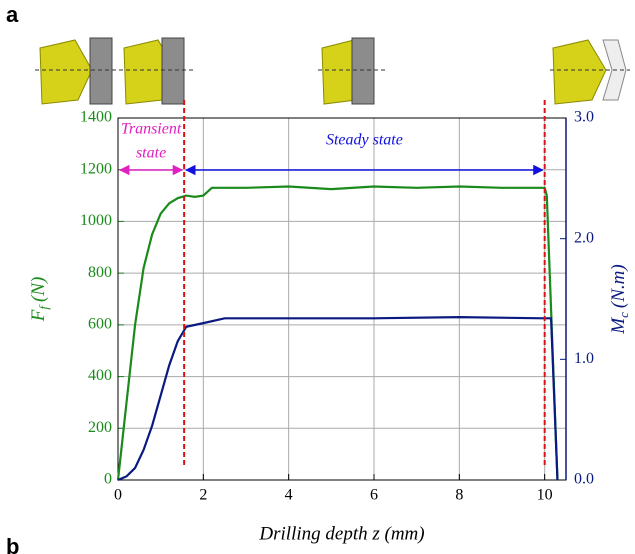 The width and height of the screenshot is (635, 554). What do you see at coordinates (341, 533) in the screenshot?
I see `x-axis-label: Drilling depth z (mm)` at bounding box center [341, 533].